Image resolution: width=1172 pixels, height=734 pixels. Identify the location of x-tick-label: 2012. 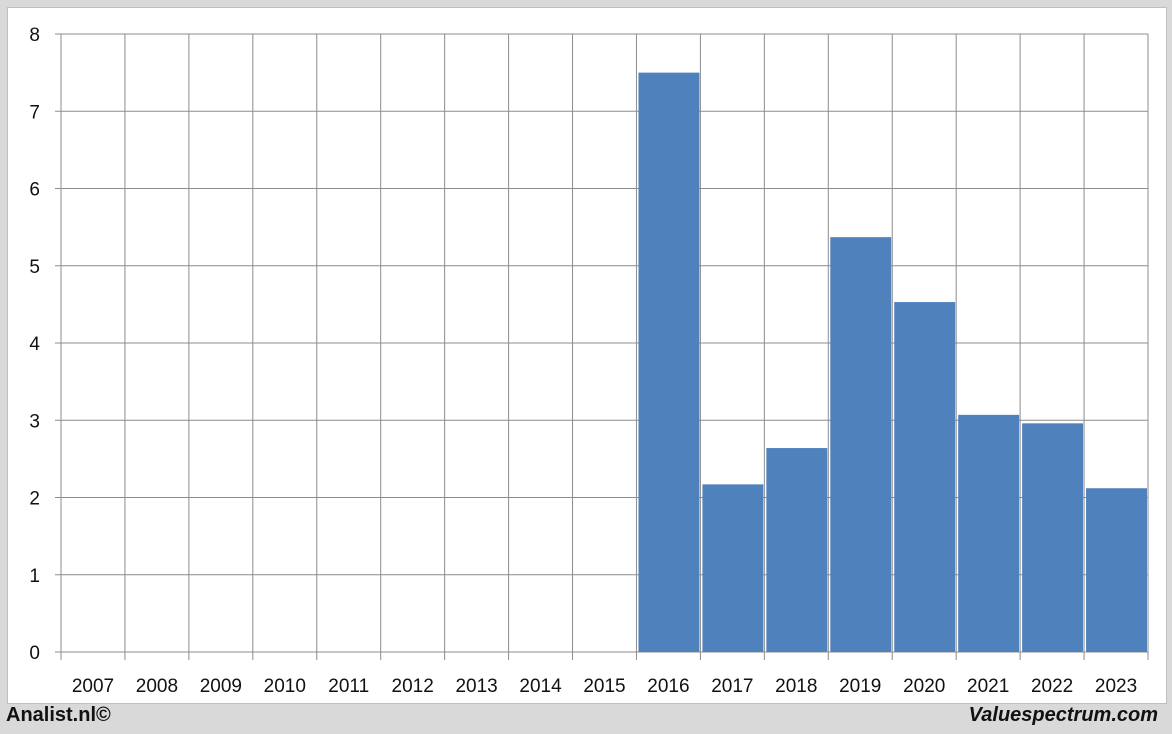
(413, 686).